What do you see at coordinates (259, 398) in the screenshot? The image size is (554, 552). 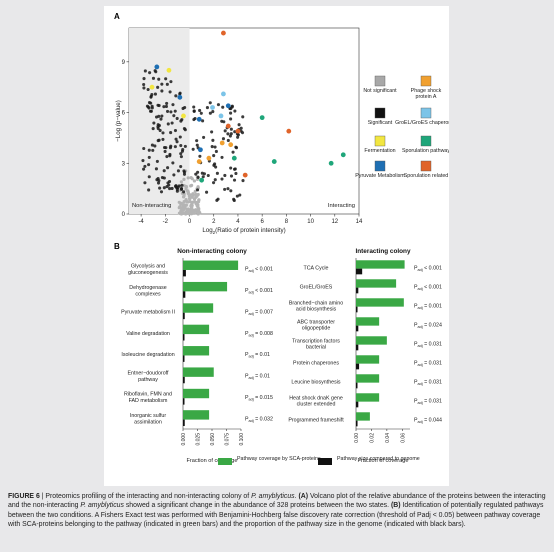 I see `padj-label: Padj = 0.015` at bounding box center [259, 398].